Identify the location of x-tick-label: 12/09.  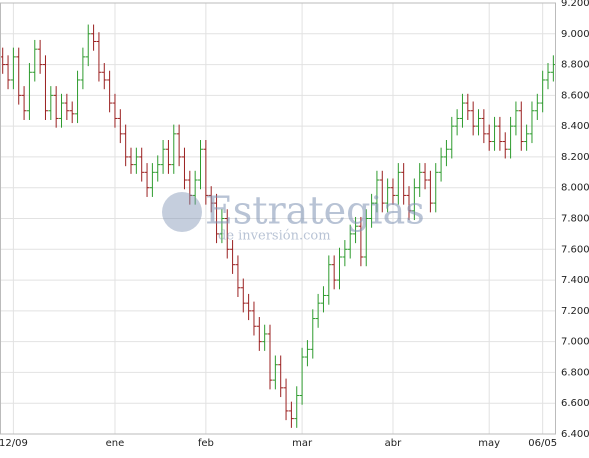
(14, 443).